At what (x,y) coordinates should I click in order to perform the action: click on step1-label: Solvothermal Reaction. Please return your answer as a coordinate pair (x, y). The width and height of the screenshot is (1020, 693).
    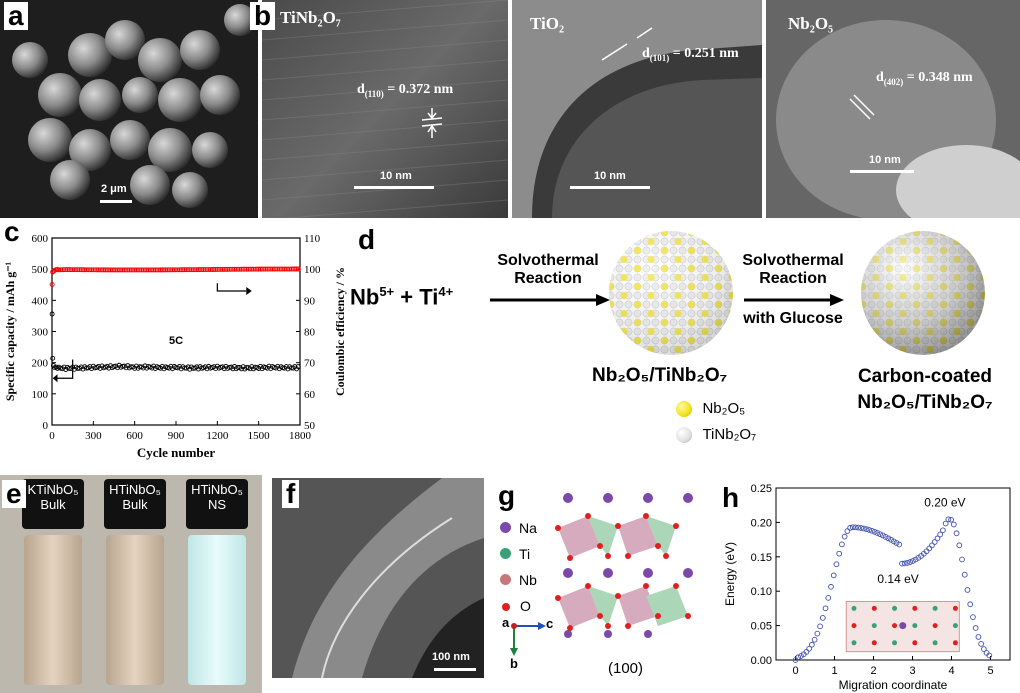
    Looking at the image, I should click on (548, 269).